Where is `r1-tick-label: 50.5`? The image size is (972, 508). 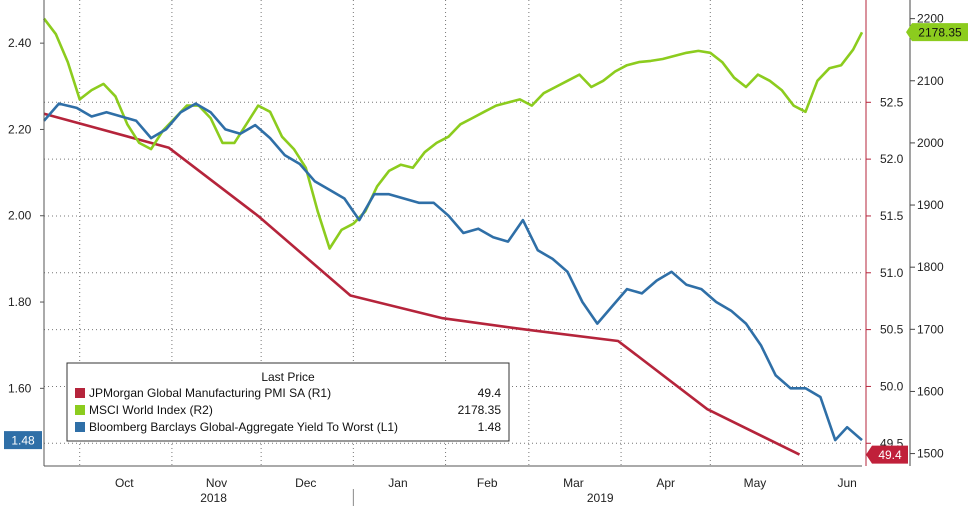
r1-tick-label: 50.5 is located at coordinates (892, 330).